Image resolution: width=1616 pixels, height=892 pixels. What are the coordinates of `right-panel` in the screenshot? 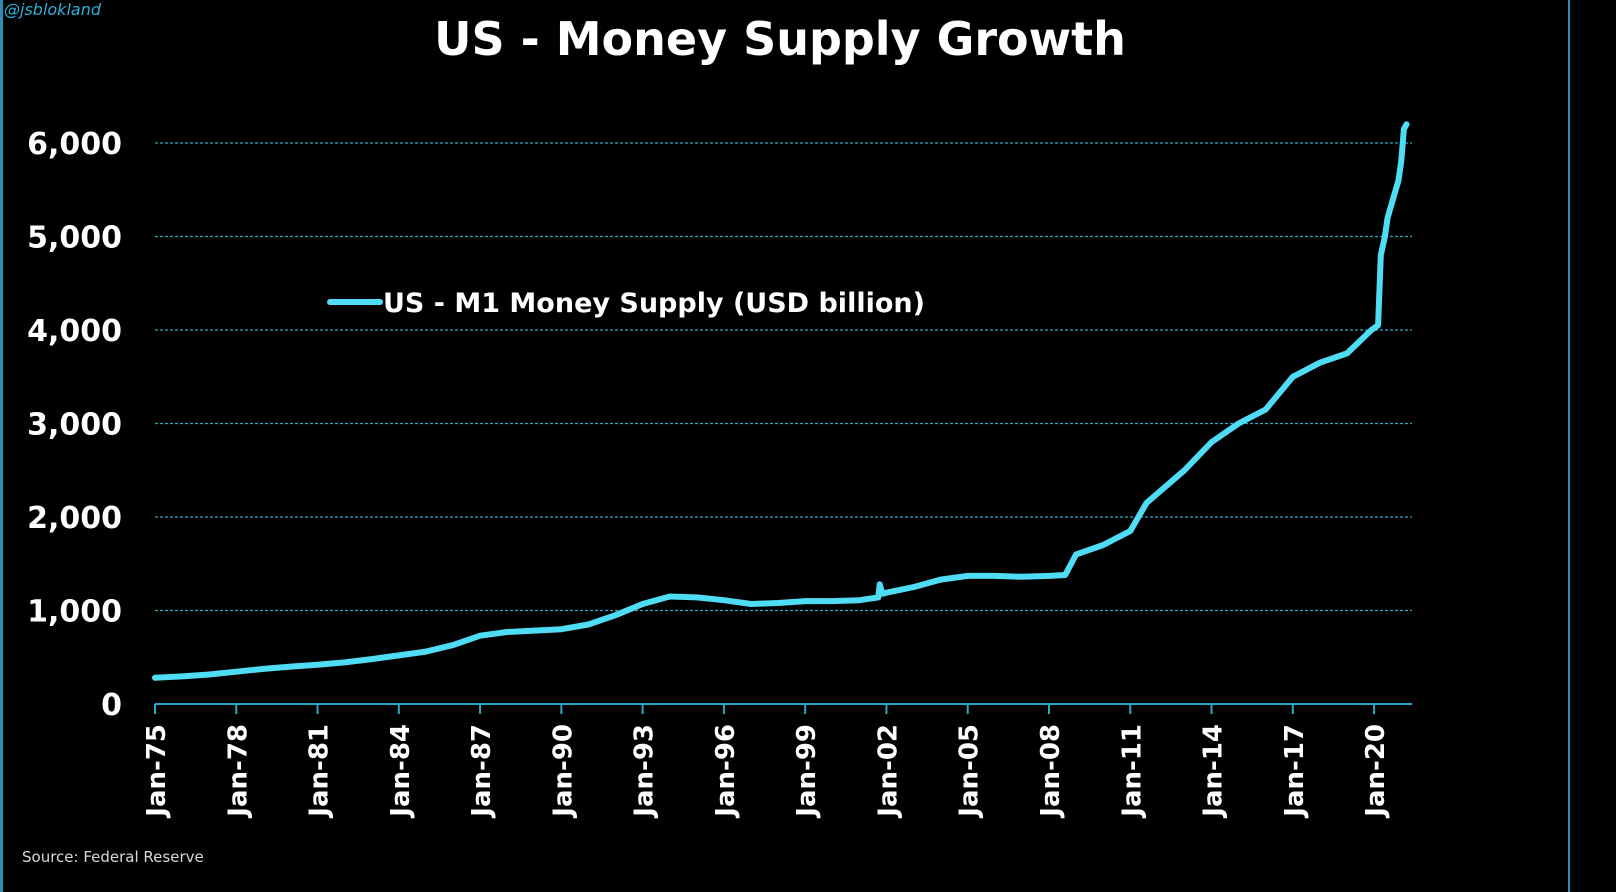 It's located at (1592, 446).